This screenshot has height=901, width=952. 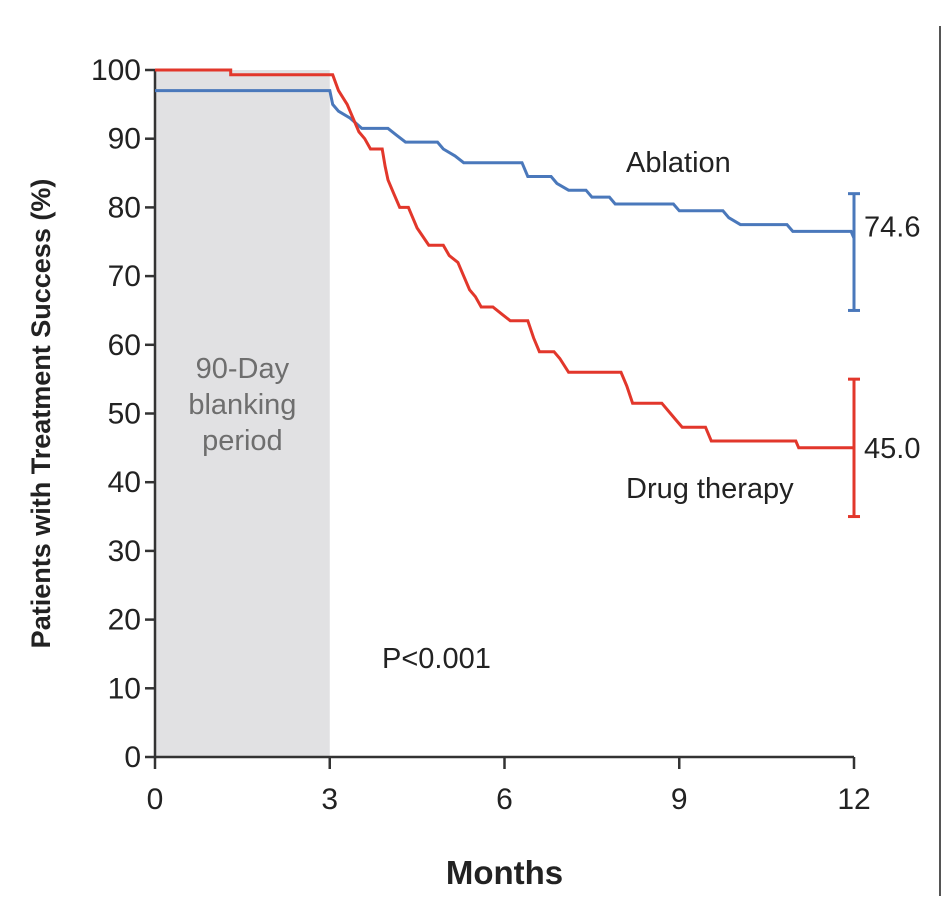 What do you see at coordinates (124, 139) in the screenshot?
I see `y-tick-label: 90` at bounding box center [124, 139].